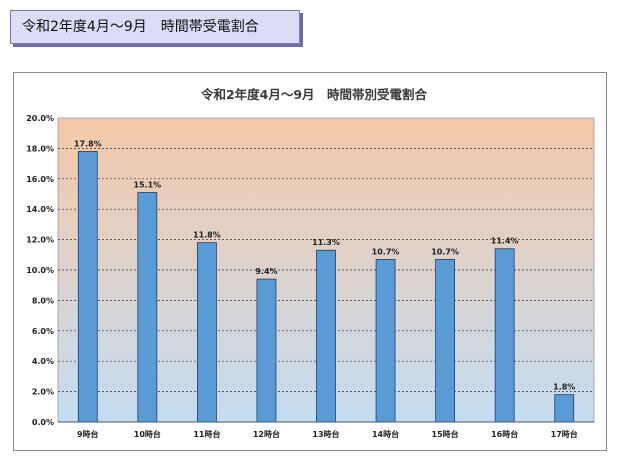  I want to click on data-label: 11.4%, so click(505, 241).